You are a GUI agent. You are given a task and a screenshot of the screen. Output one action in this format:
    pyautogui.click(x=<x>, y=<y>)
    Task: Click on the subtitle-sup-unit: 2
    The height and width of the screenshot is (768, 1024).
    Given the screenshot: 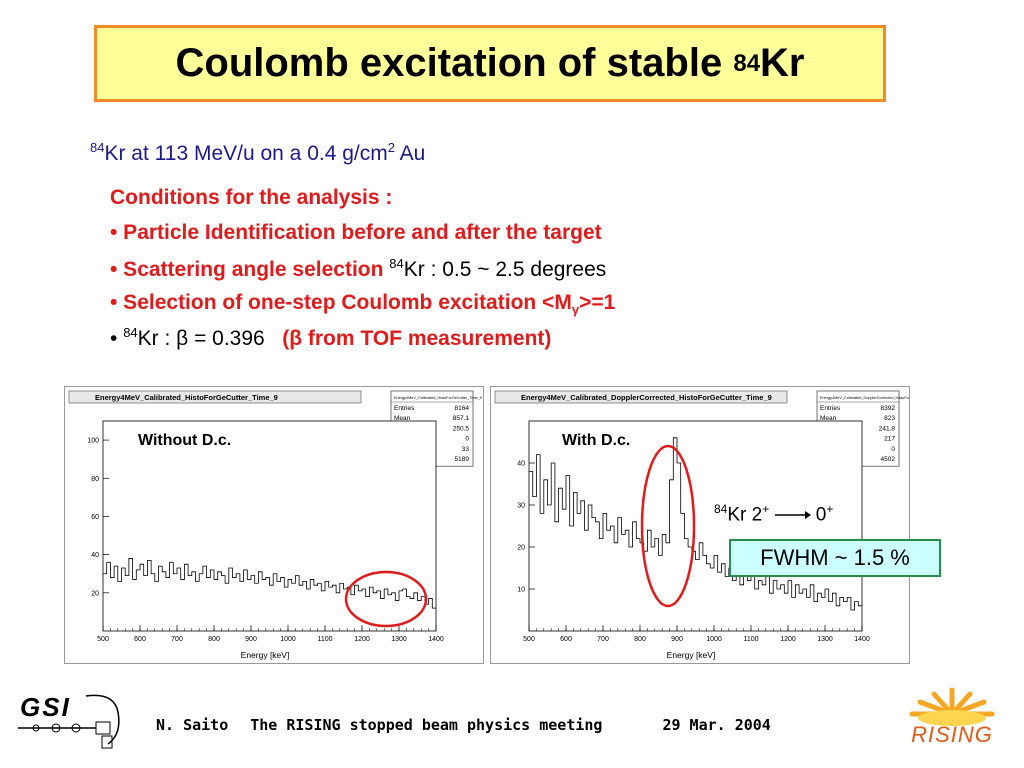 What is the action you would take?
    pyautogui.click(x=391, y=147)
    